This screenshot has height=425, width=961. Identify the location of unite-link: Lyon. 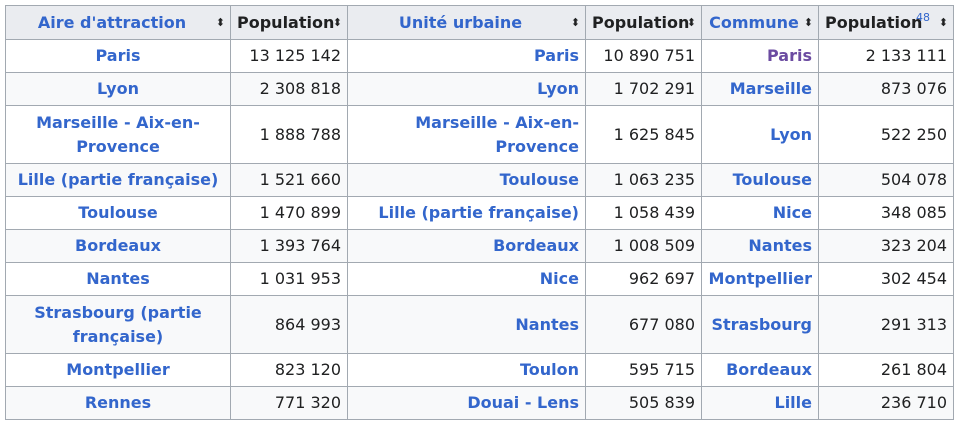
(466, 89).